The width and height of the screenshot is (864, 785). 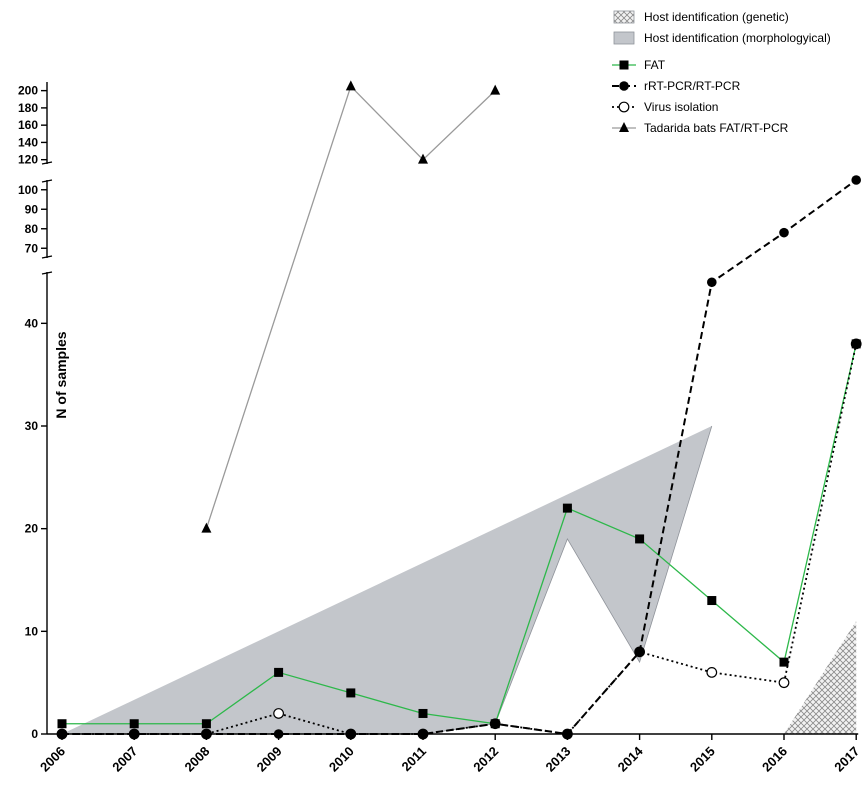 What do you see at coordinates (681, 107) in the screenshot?
I see `legend-label: Virus isolation` at bounding box center [681, 107].